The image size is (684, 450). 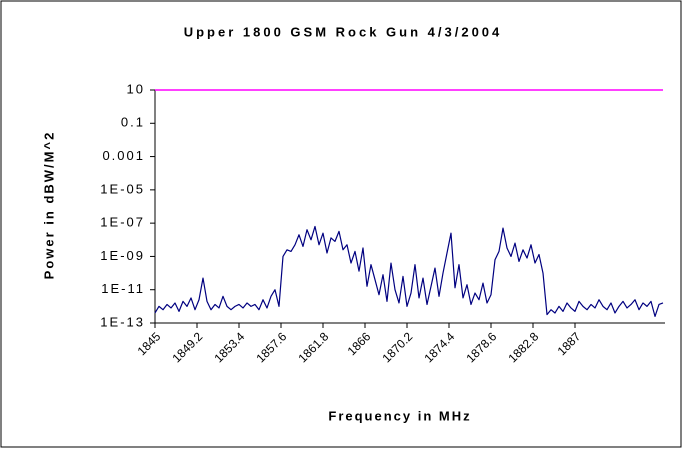 I want to click on y-tick-label: 0.001, so click(x=123, y=155).